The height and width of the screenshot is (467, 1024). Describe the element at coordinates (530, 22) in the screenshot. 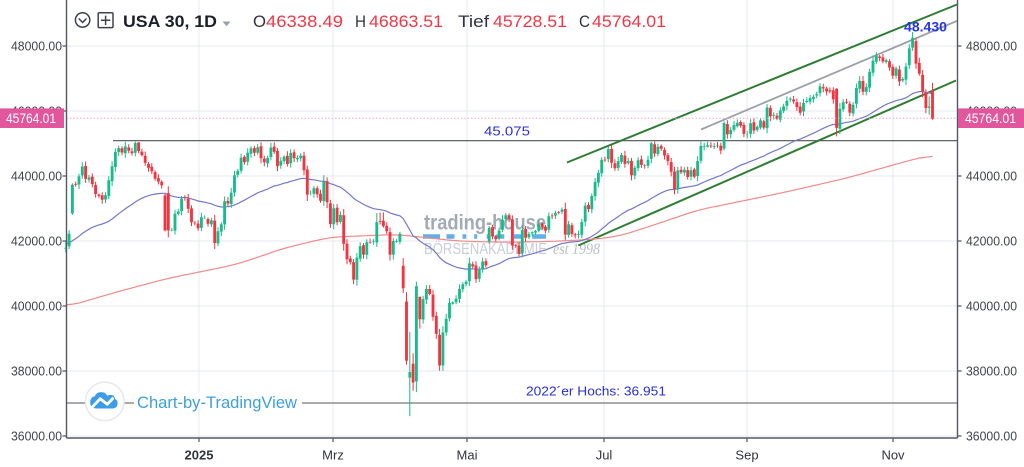

I see `svg-text: 45728.51` at that location.